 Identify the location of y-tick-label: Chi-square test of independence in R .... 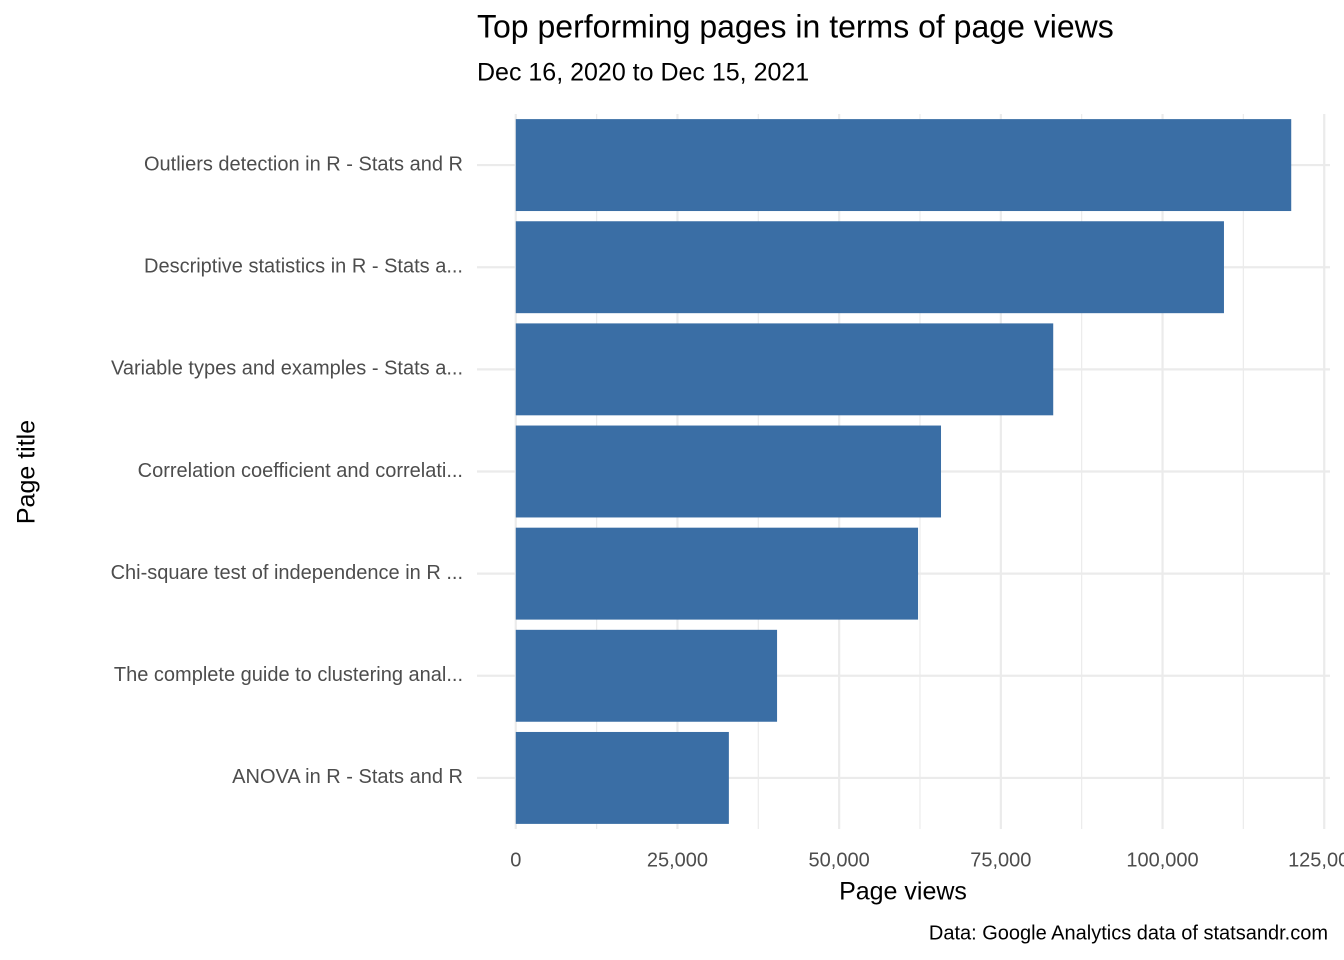
(287, 573).